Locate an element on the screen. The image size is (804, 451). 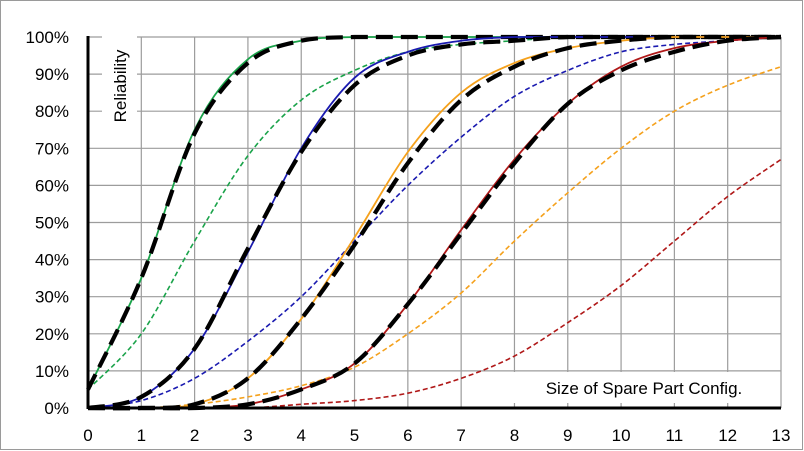
y-tick-label: 0% is located at coordinates (56, 408).